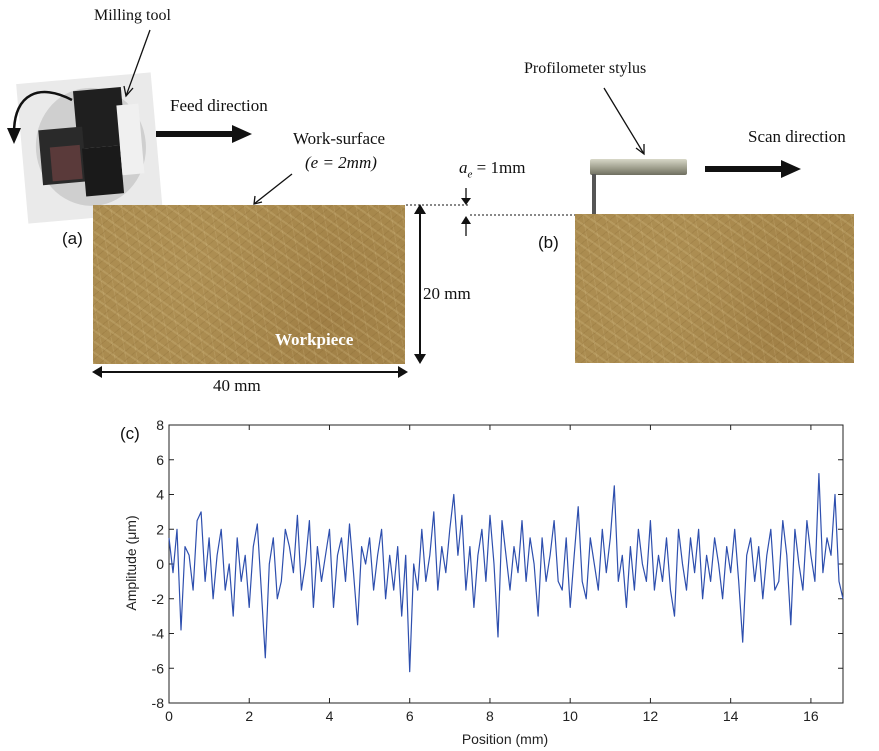  I want to click on x-tick-label: 2, so click(249, 716).